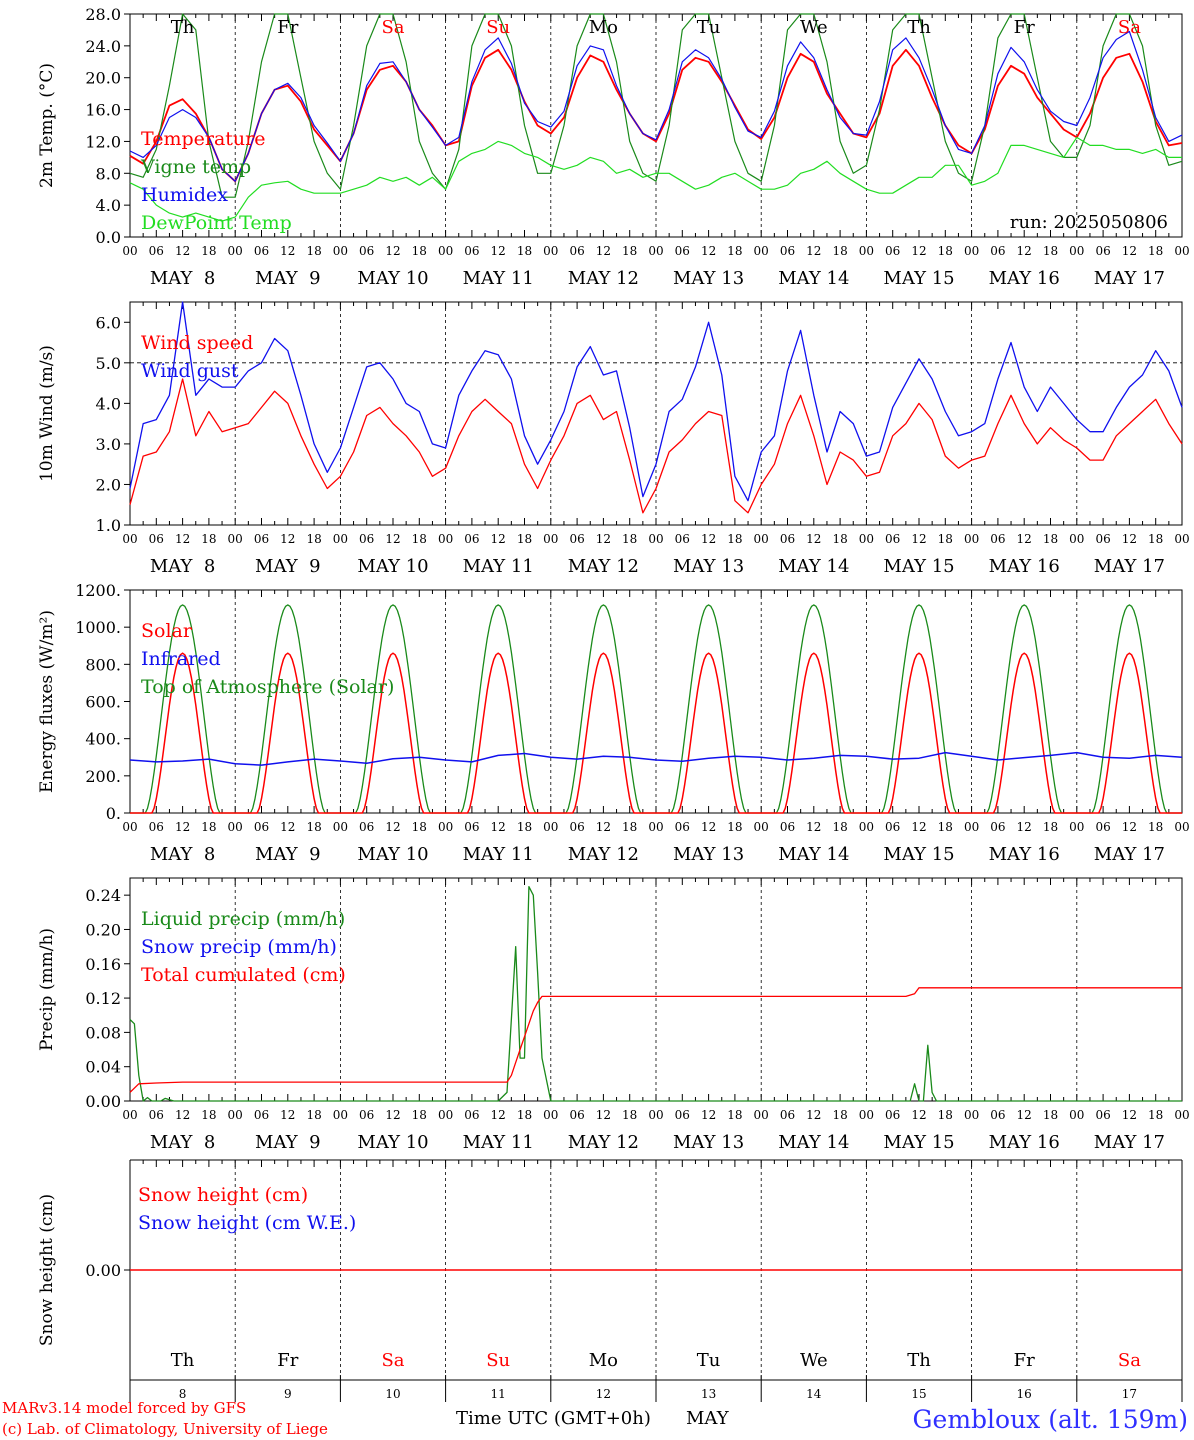  I want to click on legend-wind-speed: Wind speed, so click(197, 343).